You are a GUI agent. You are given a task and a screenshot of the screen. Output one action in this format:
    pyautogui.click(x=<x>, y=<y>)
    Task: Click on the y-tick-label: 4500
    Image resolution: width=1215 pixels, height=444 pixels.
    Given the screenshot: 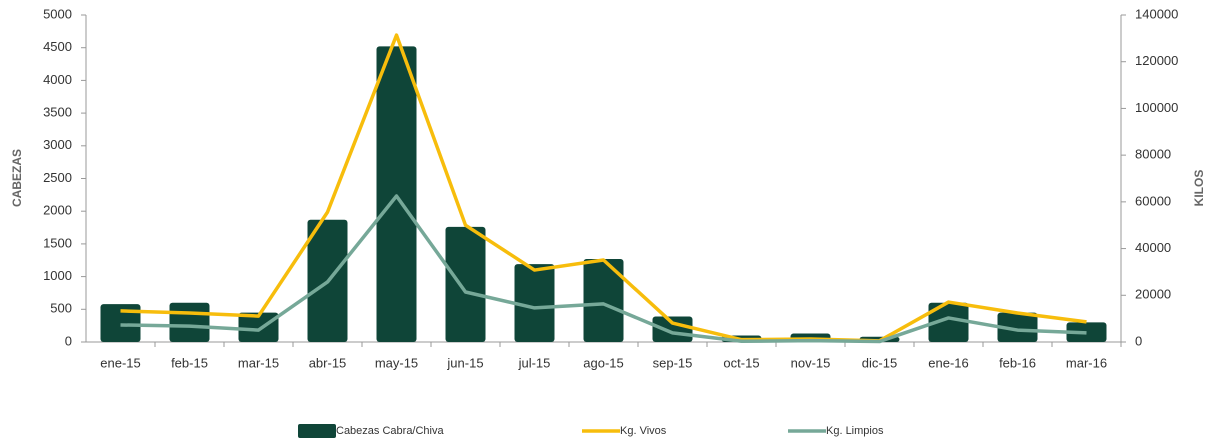 What is the action you would take?
    pyautogui.click(x=57, y=46)
    